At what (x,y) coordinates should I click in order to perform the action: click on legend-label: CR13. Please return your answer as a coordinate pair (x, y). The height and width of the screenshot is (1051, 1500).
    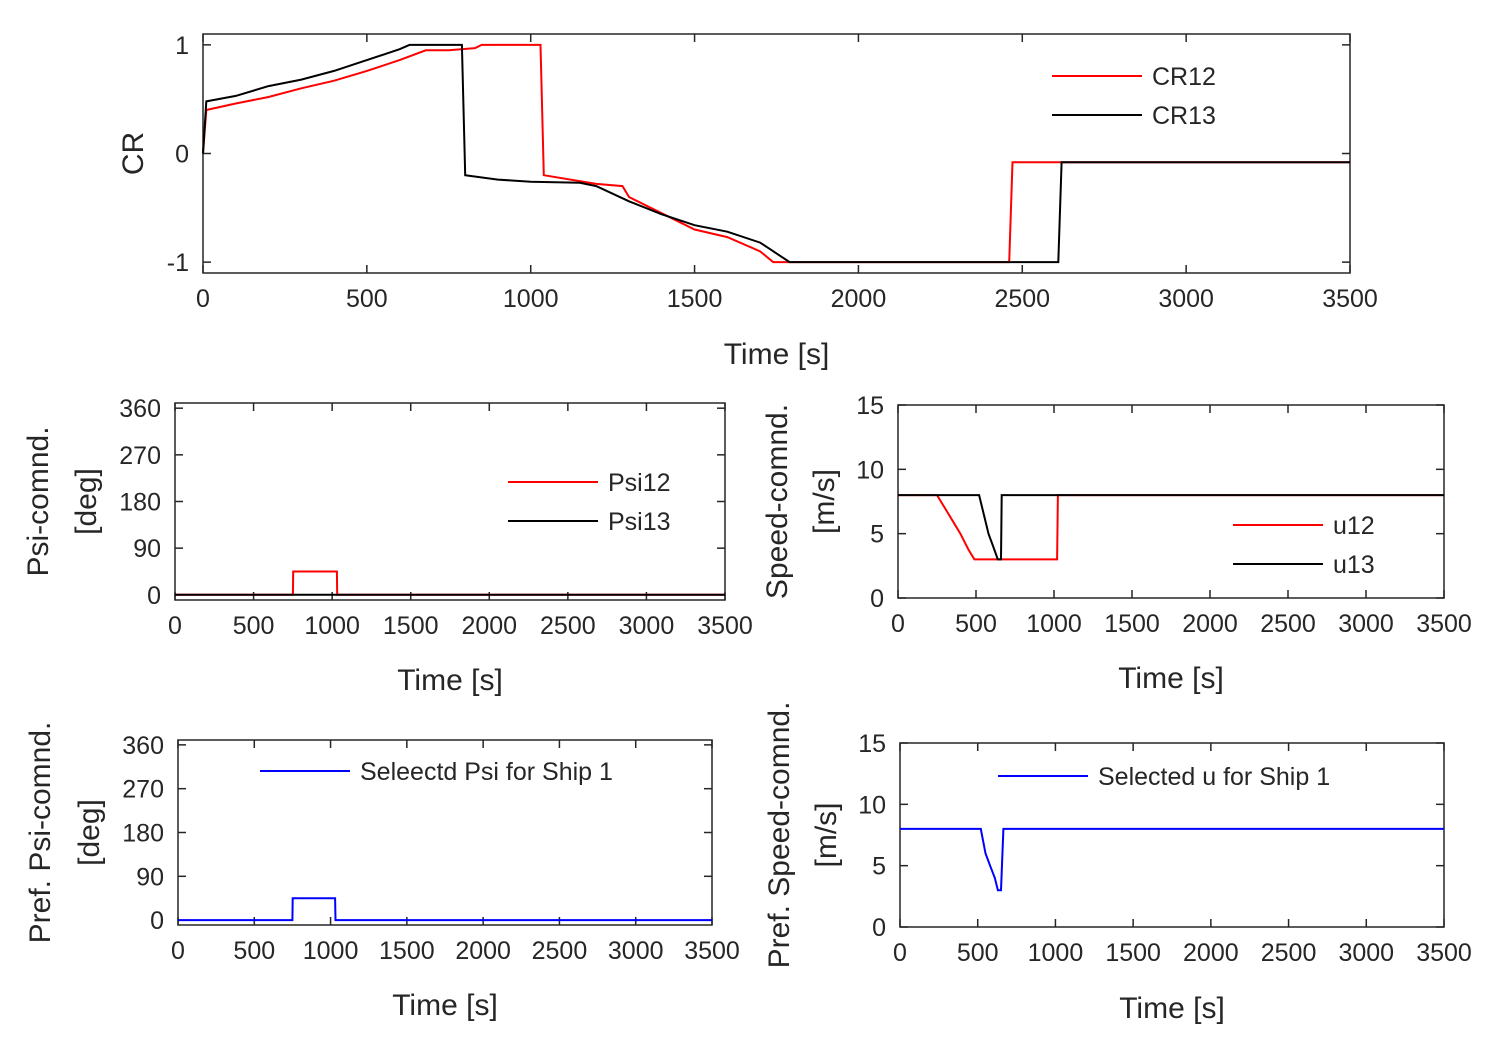
    Looking at the image, I should click on (1184, 116).